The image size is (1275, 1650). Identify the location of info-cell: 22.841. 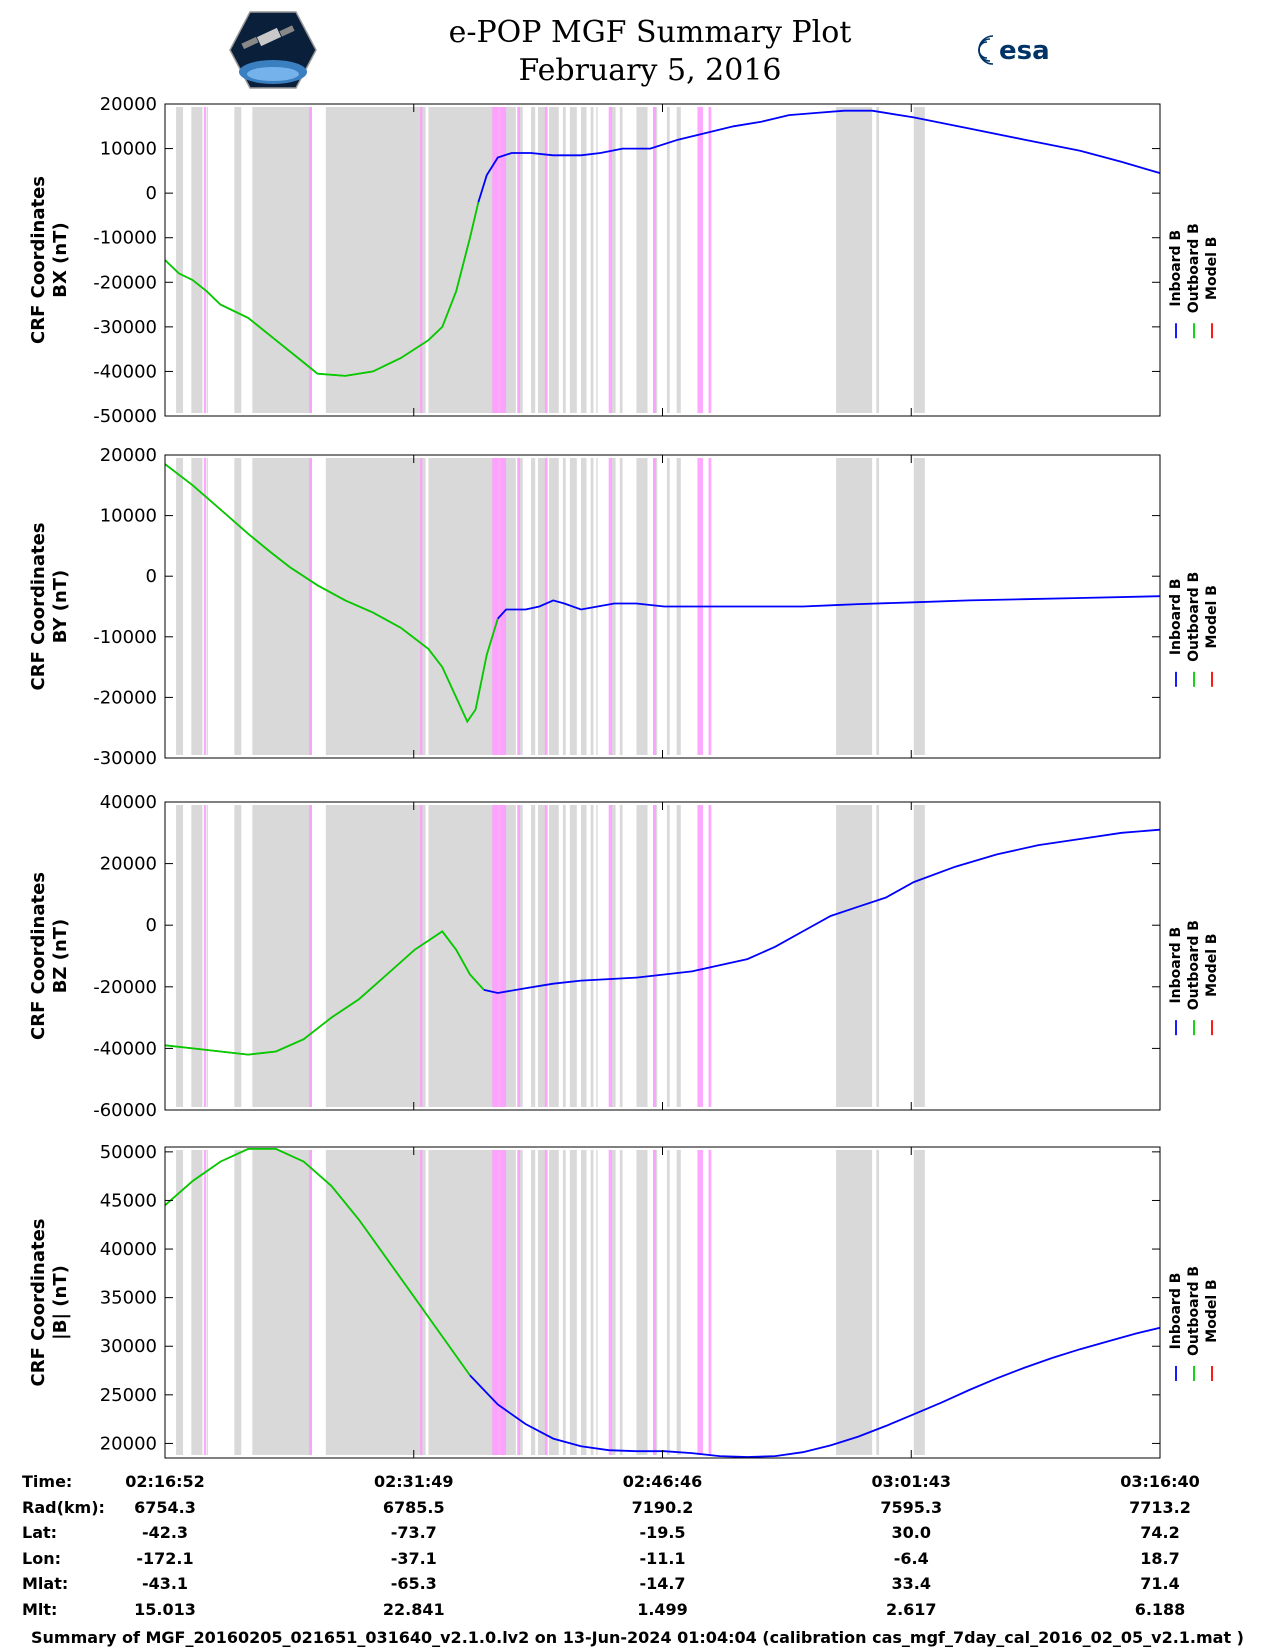
(413, 1609).